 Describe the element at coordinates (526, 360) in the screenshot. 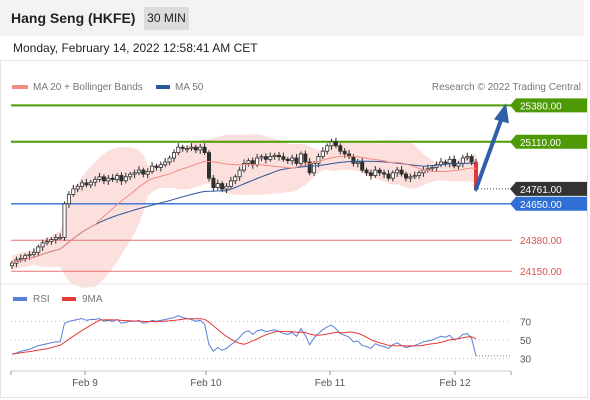

I see `rsi-tick-label: 30` at that location.